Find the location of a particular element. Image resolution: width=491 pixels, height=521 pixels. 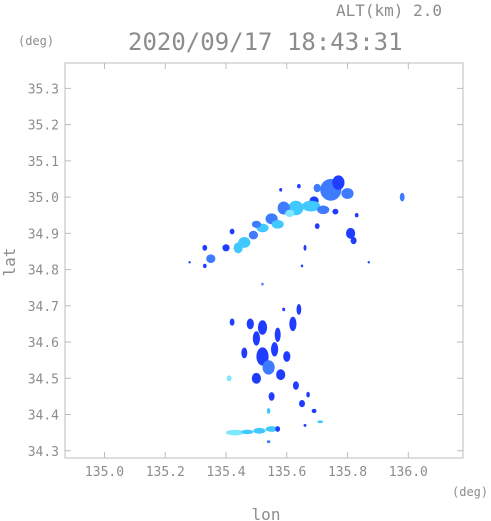

y-tick-label-7: 35.0 is located at coordinates (43, 198).